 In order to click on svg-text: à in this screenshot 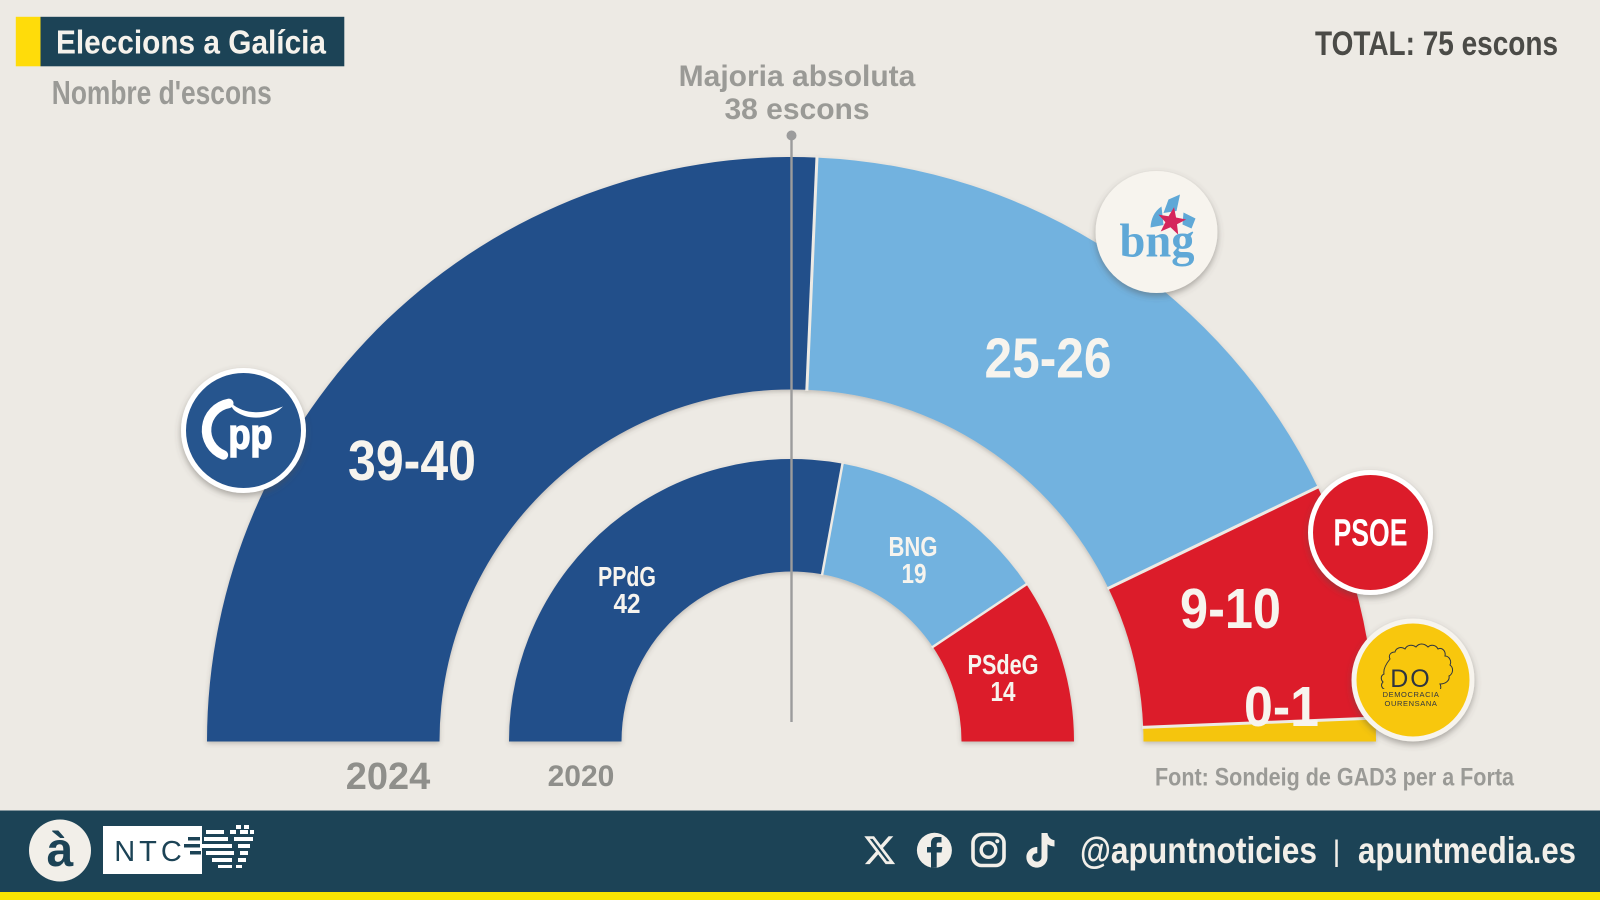, I will do `click(60, 850)`.